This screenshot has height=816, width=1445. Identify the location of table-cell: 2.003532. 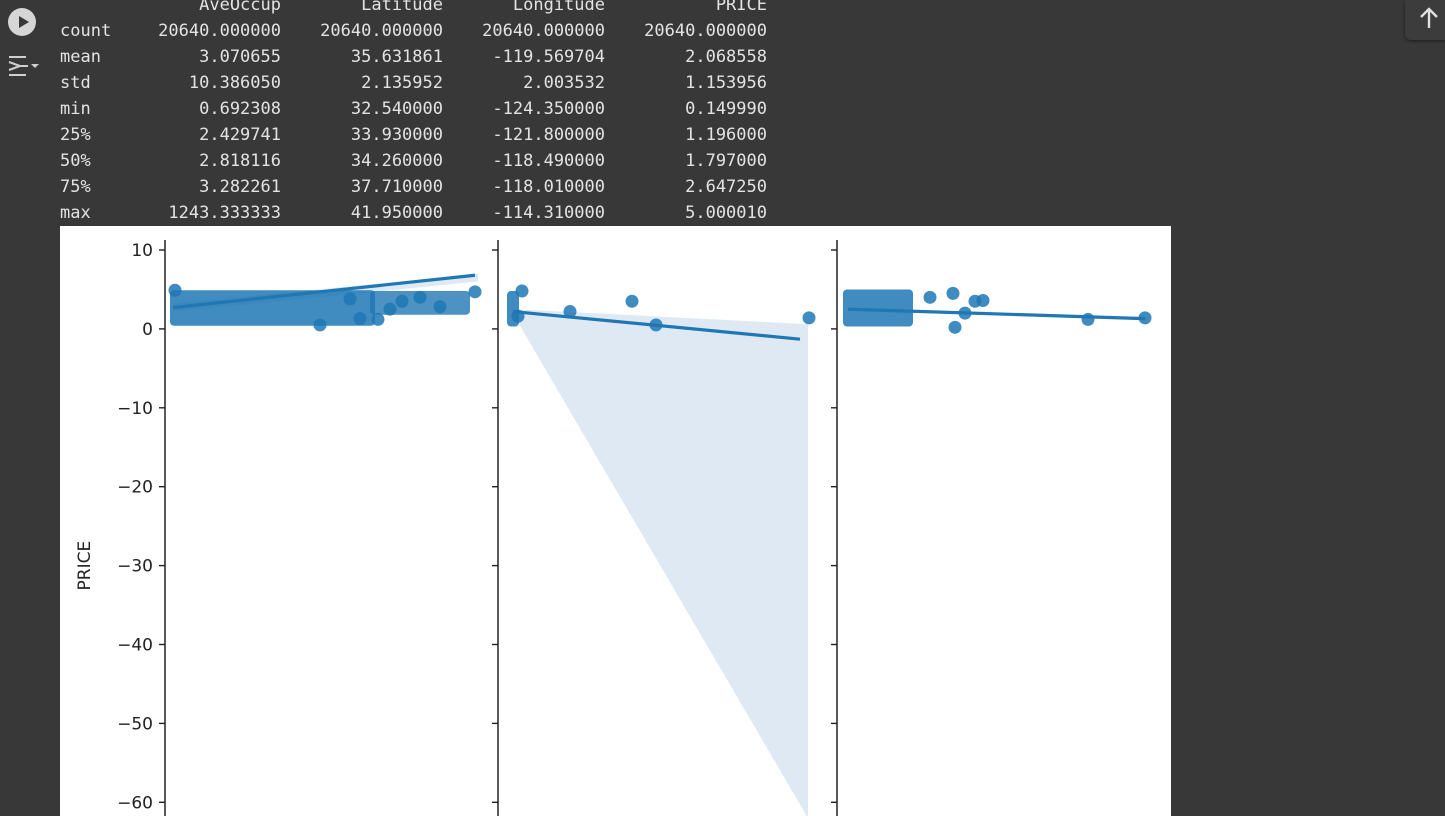
(564, 83).